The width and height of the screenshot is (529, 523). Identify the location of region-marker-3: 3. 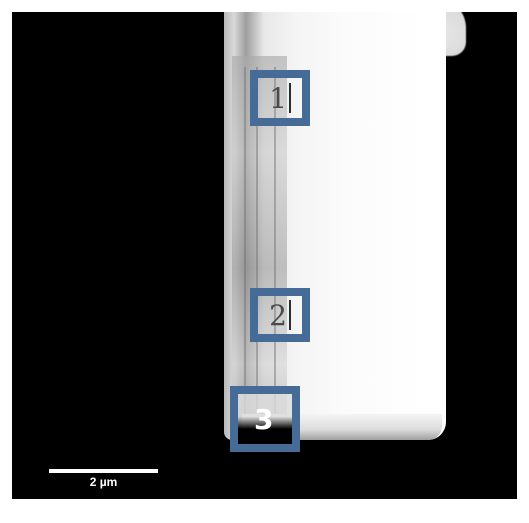
(265, 419).